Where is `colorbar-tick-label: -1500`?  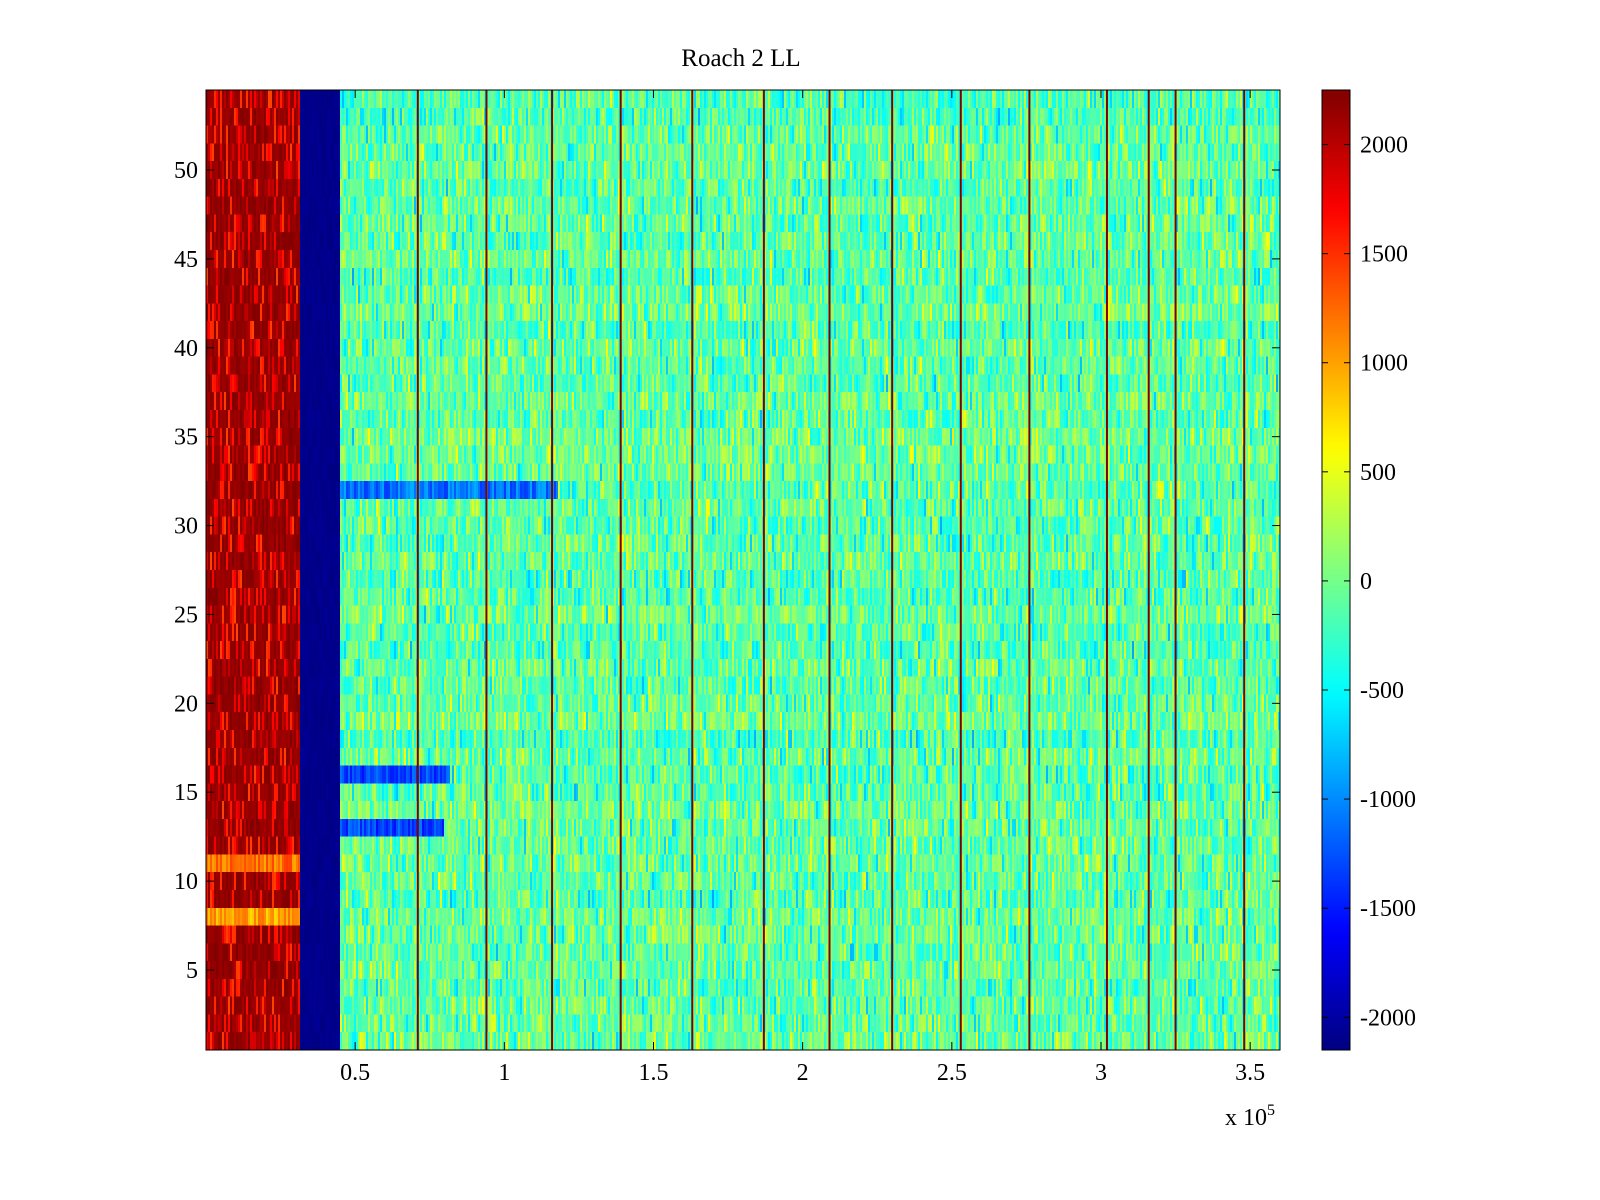
colorbar-tick-label: -1500 is located at coordinates (1388, 909).